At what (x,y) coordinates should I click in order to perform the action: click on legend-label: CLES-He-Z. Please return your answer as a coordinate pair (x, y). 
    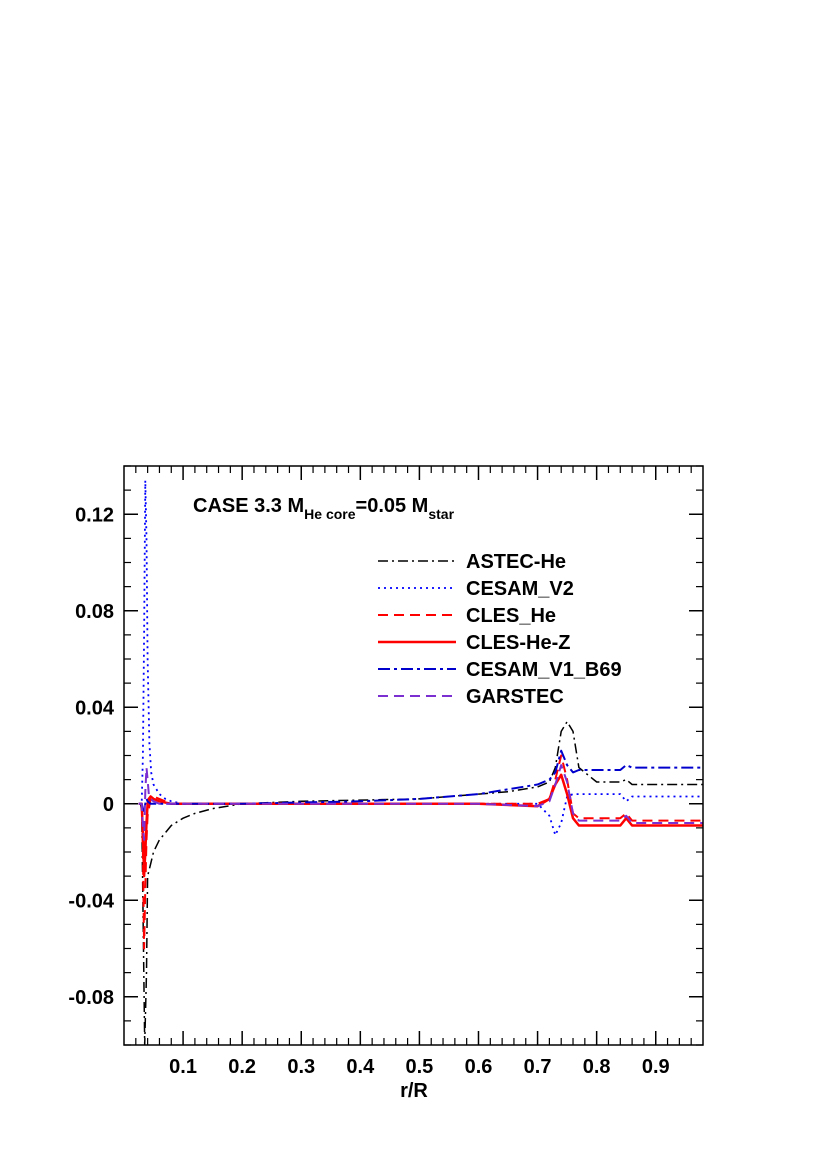
    Looking at the image, I should click on (518, 643).